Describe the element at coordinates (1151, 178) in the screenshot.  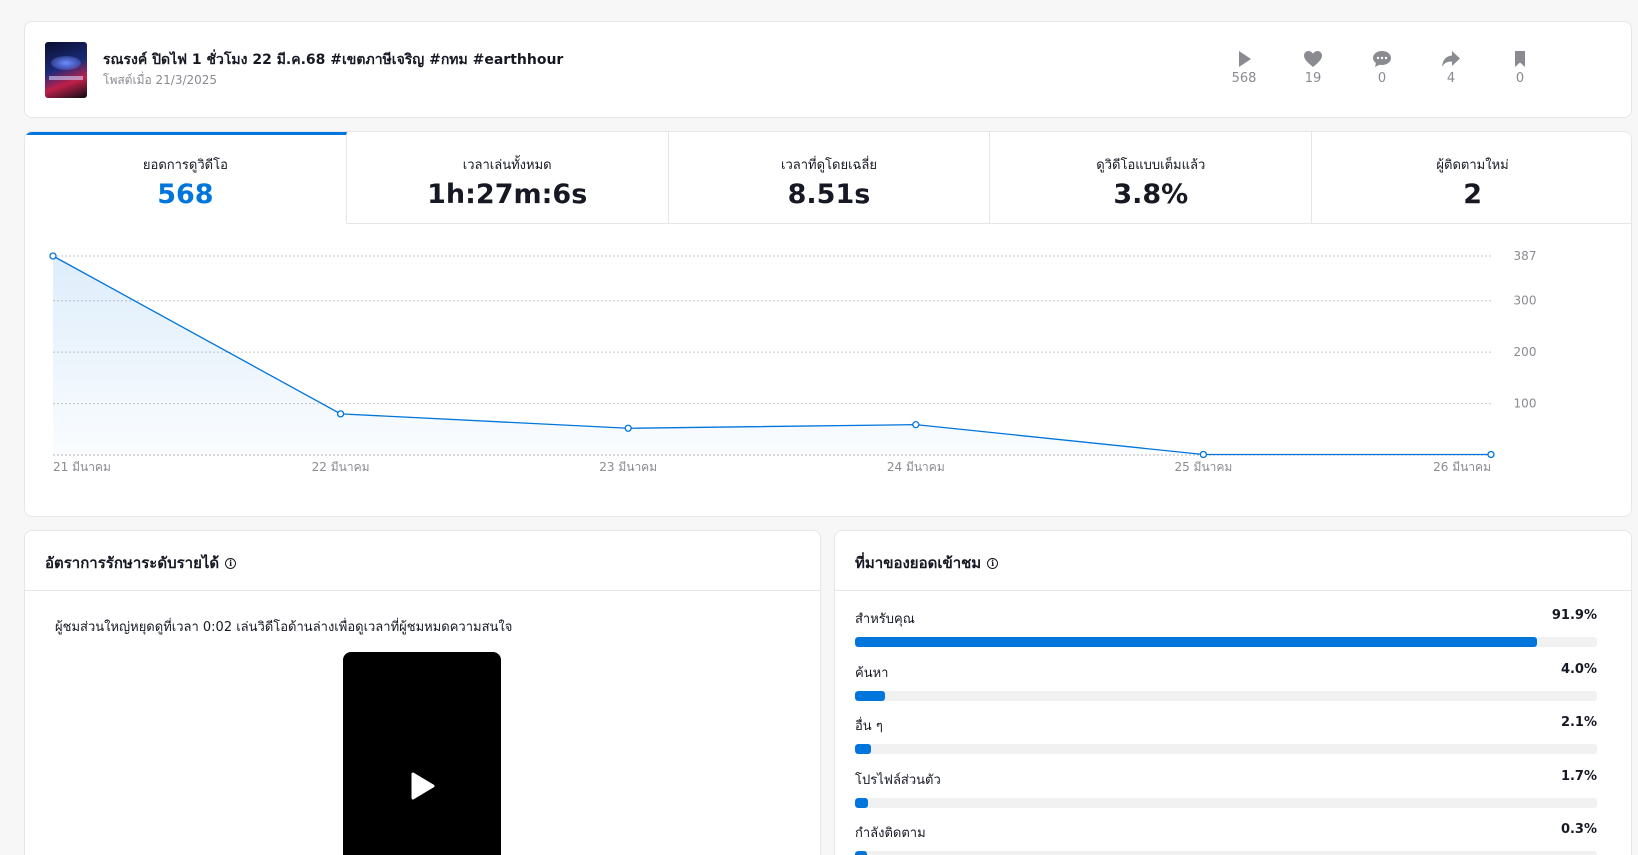
I see `tab-full-video-watched: ดูวิดีโอแบบเต็มแล้ว 3.8%` at that location.